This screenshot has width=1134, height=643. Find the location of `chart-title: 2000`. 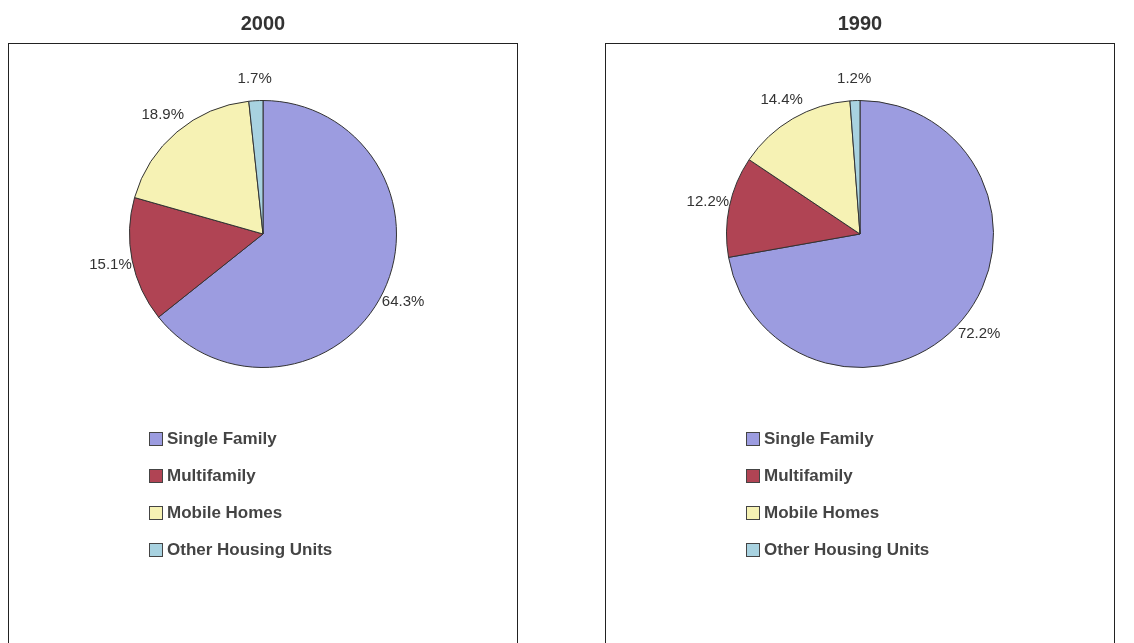

chart-title: 2000 is located at coordinates (263, 23).